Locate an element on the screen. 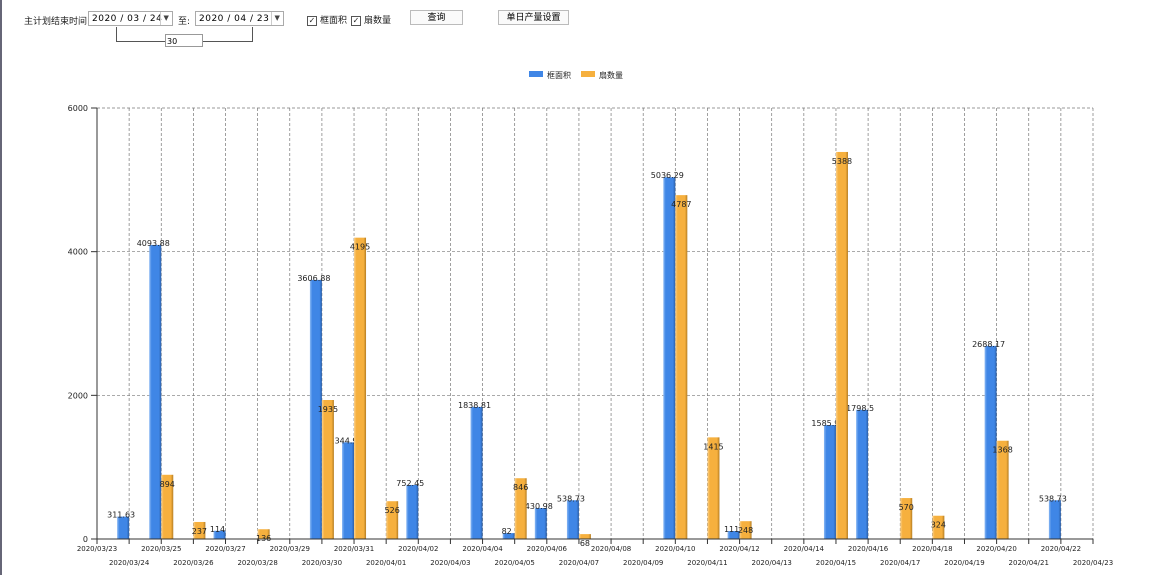 This screenshot has width=1150, height=575. x-tick-label: 2020/04/16 is located at coordinates (868, 549).